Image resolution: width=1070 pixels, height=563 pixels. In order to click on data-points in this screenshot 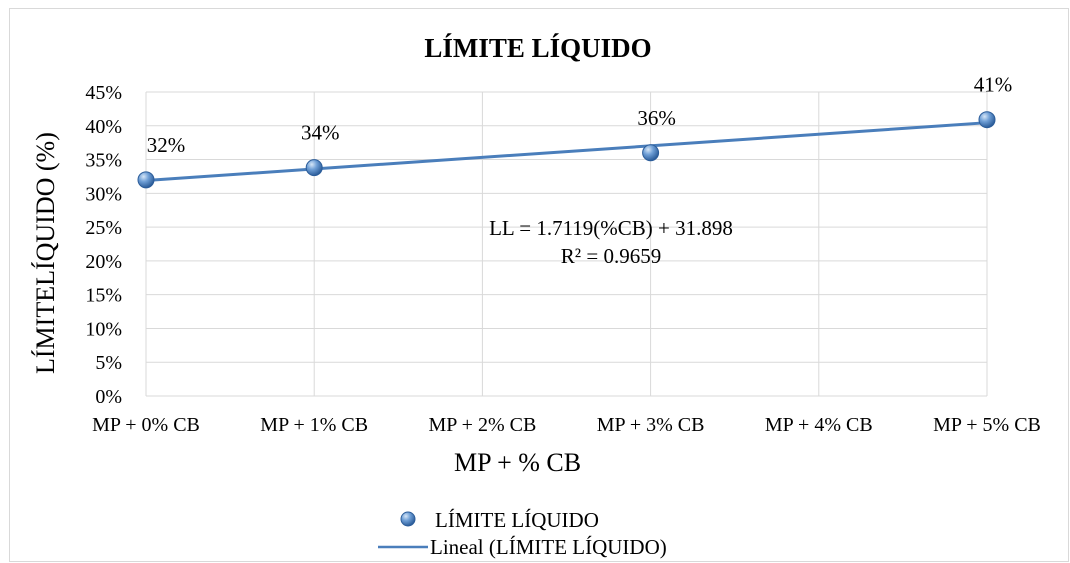, I will do `click(566, 150)`.